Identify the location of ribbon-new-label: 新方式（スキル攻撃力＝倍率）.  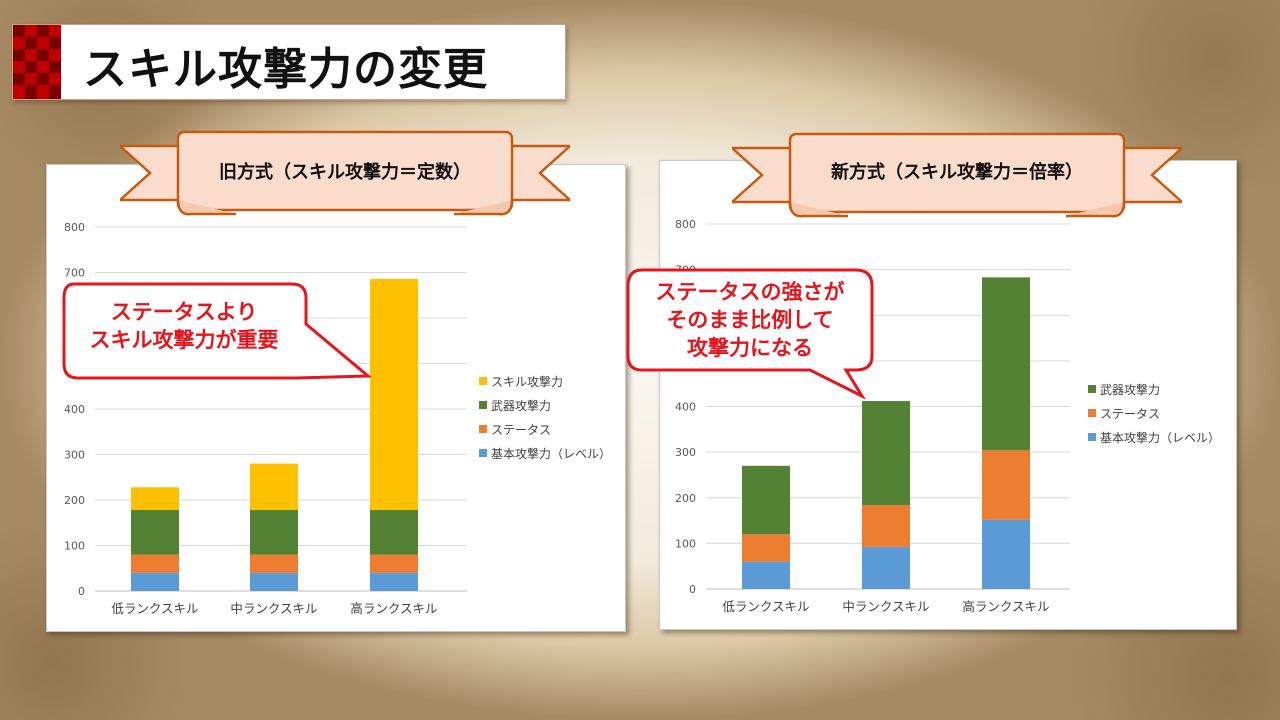
(957, 172).